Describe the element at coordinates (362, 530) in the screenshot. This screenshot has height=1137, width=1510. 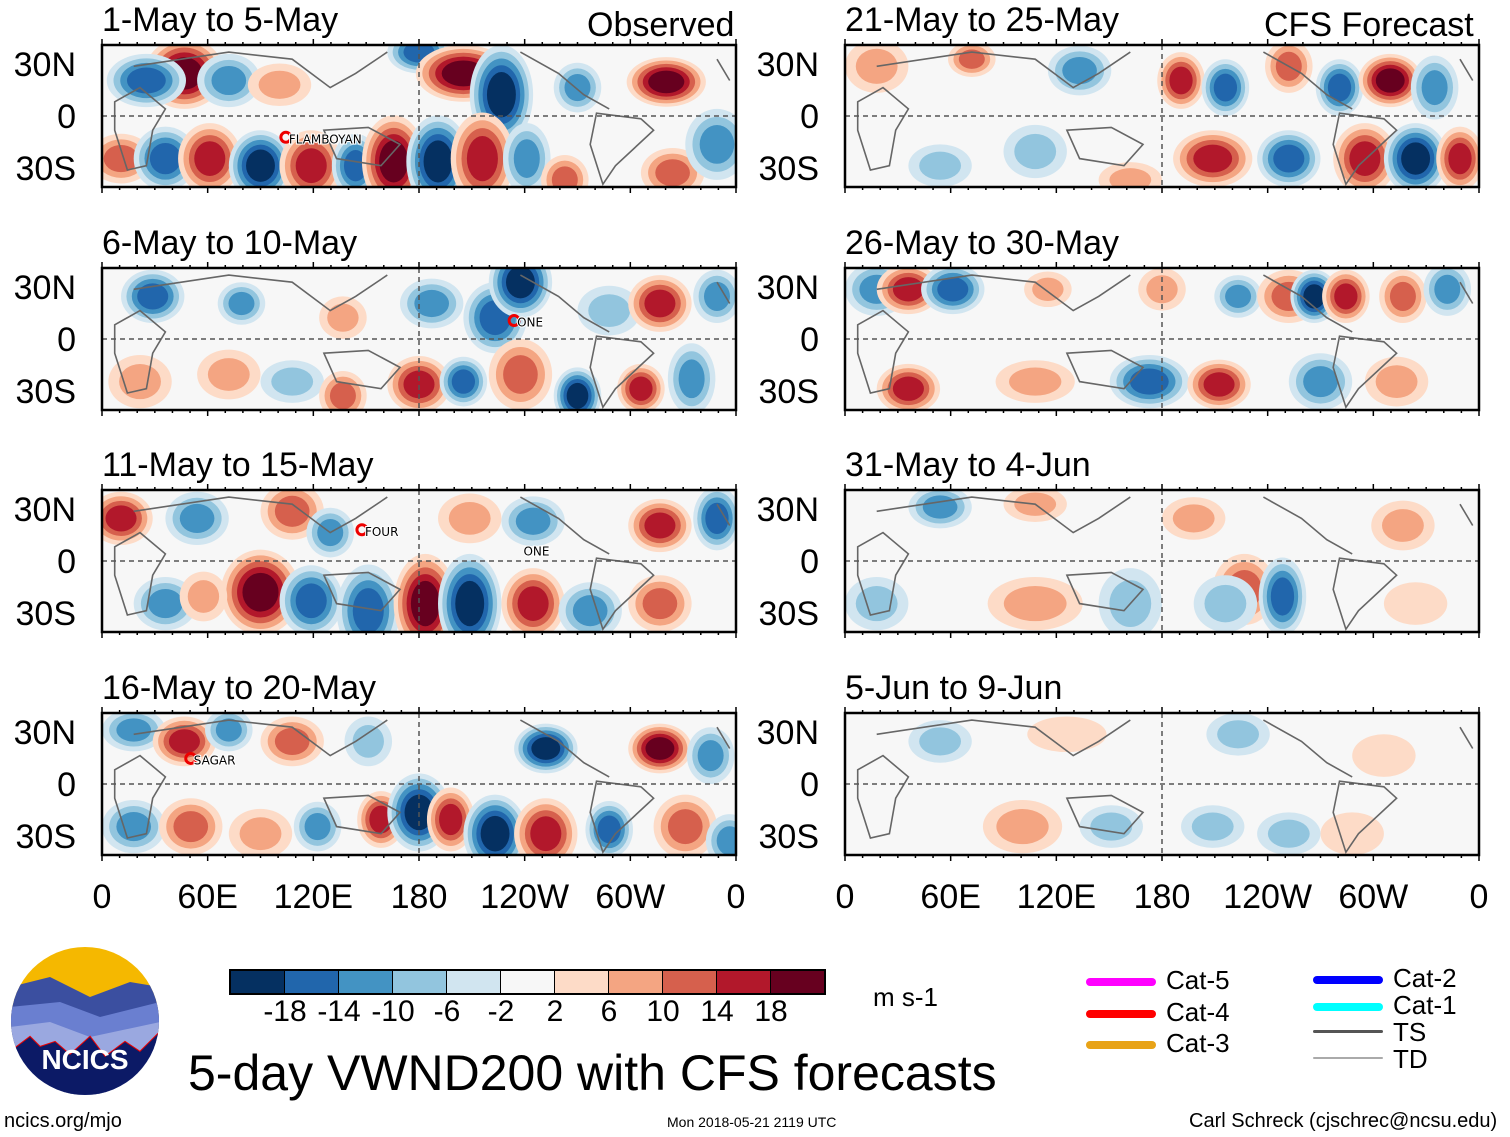
I see `storm-track-icon` at that location.